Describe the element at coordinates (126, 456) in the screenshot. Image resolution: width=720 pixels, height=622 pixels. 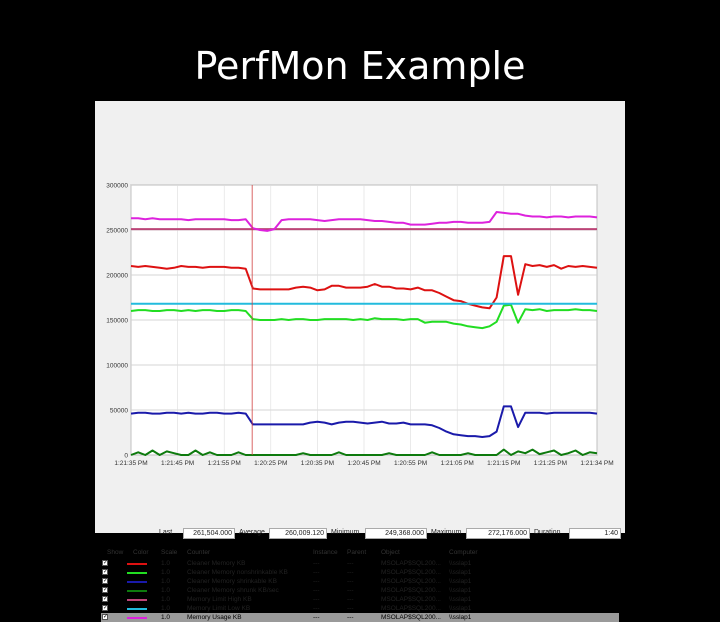
I see `y-tick-label: 0` at that location.